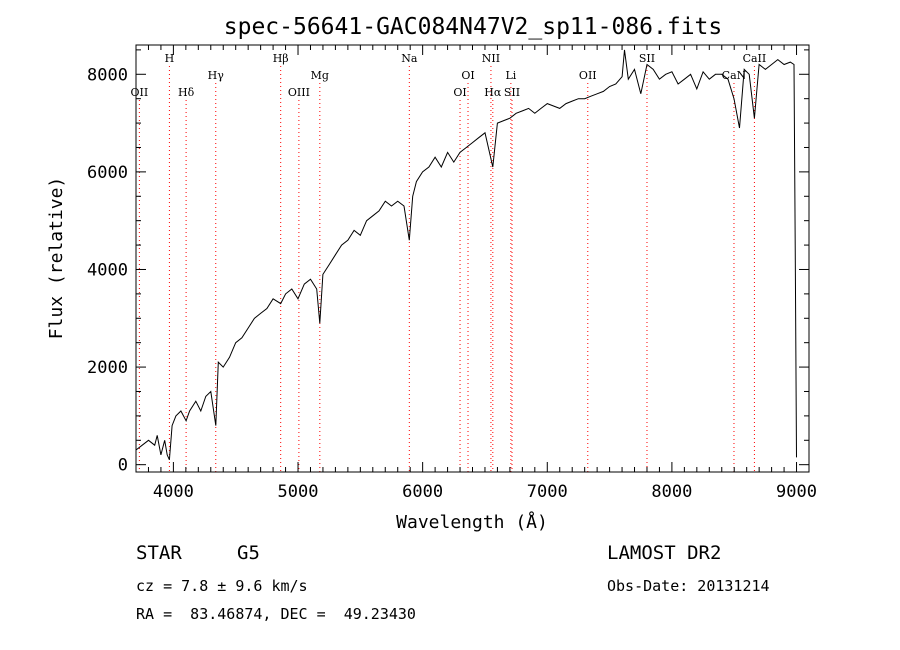 This screenshot has height=650, width=900. What do you see at coordinates (216, 75) in the screenshot?
I see `line-label-3: Hγ` at bounding box center [216, 75].